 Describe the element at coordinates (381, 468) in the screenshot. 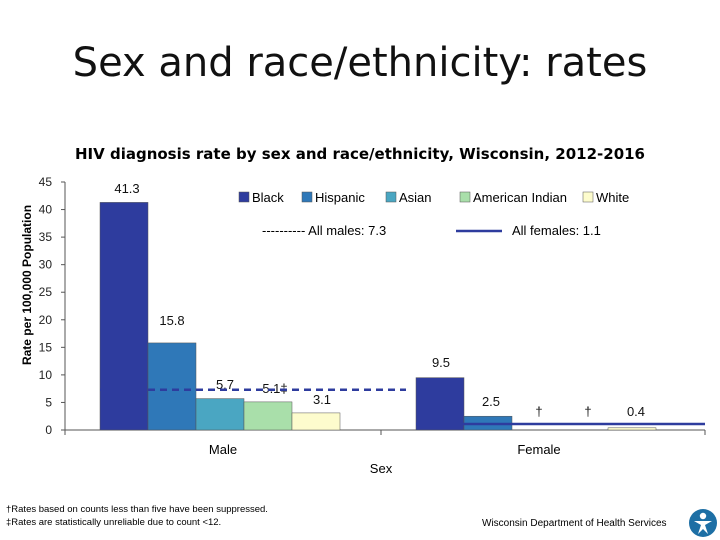

I see `x-axis-label: Sex` at that location.